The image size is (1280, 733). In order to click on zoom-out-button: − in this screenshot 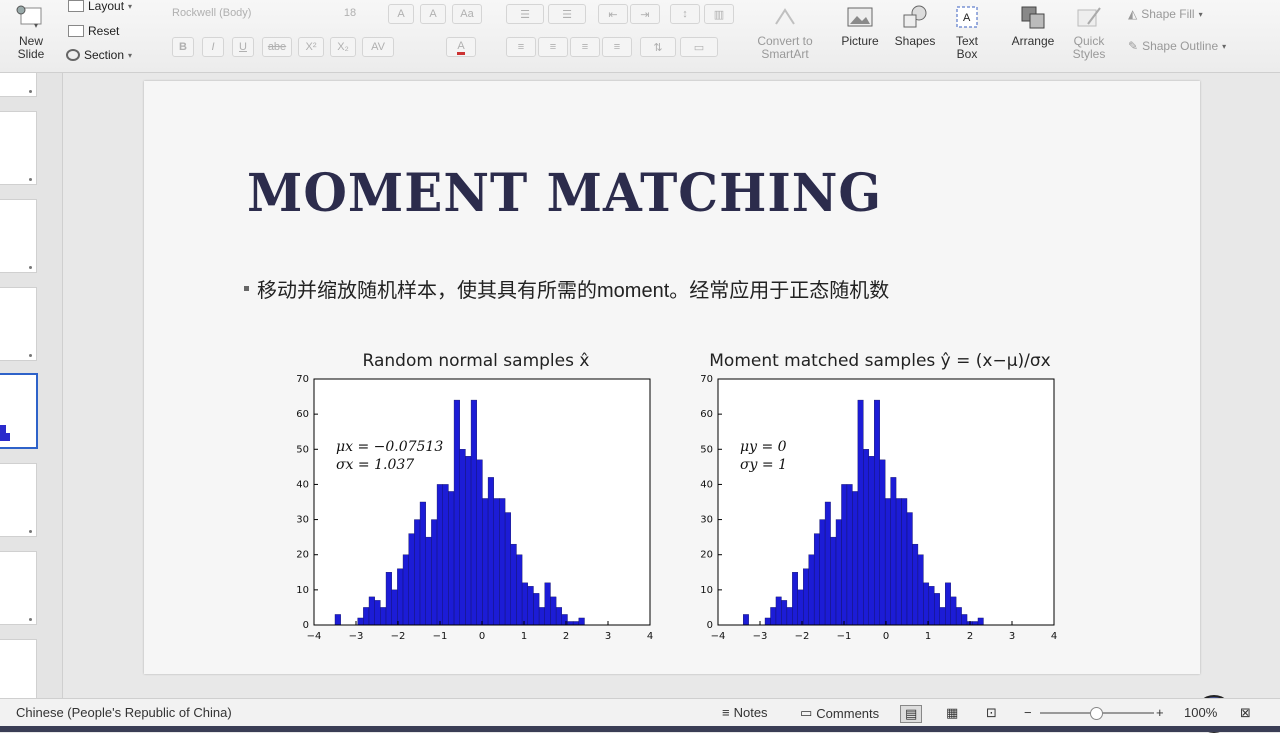, I will do `click(1028, 712)`.